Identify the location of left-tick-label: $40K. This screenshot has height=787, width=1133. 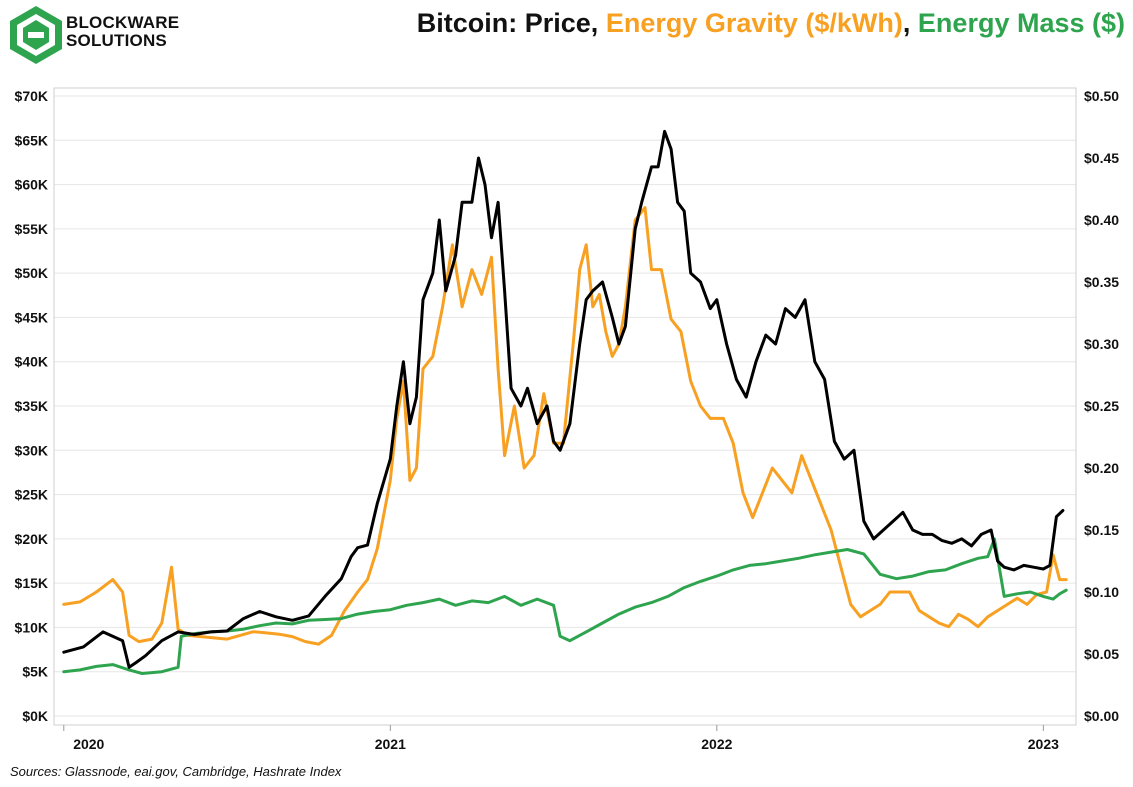
(31, 362).